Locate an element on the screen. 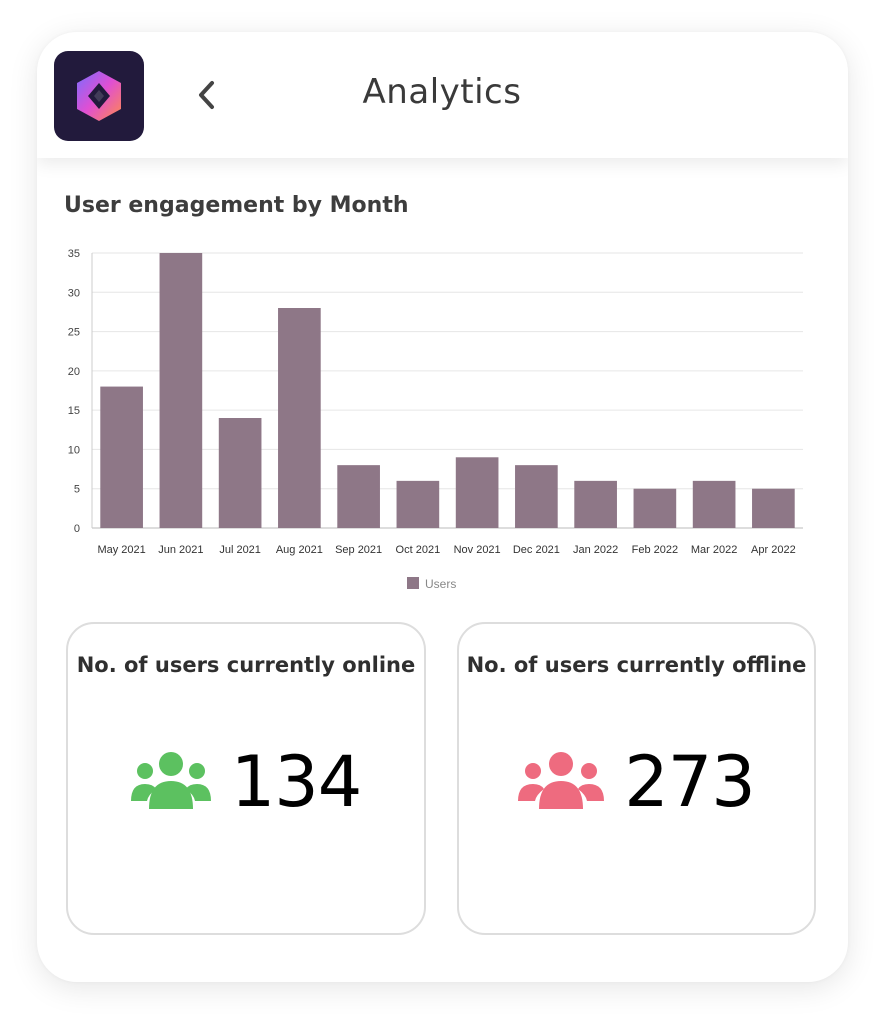 This screenshot has height=1024, width=883. back-button is located at coordinates (207, 95).